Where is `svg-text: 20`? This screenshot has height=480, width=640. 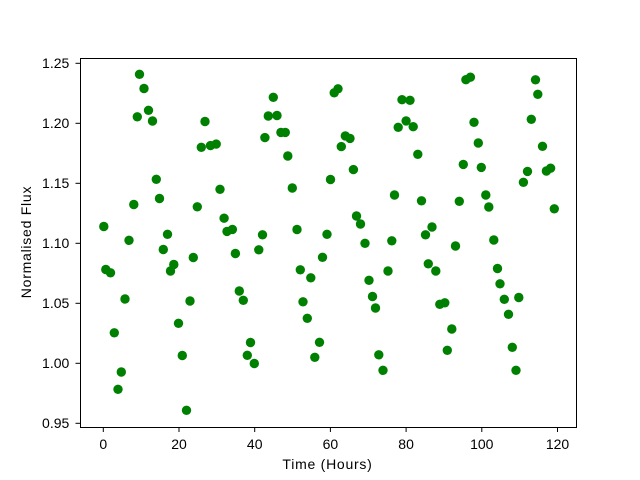 svg-text: 20 is located at coordinates (179, 444).